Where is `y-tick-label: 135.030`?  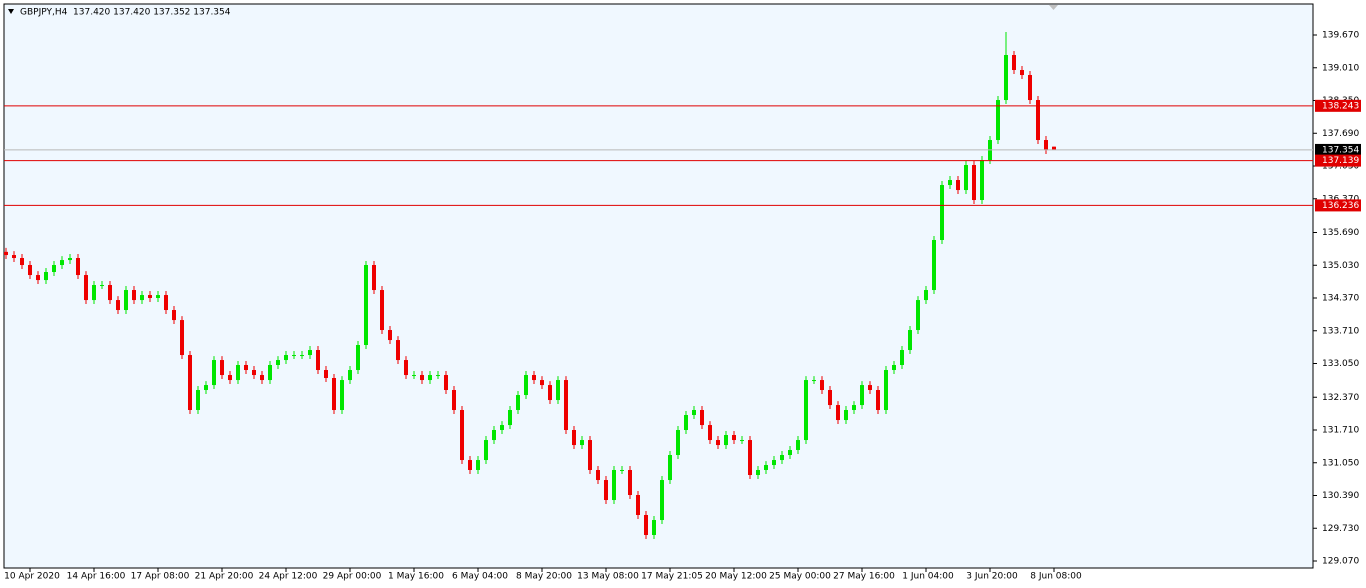 y-tick-label: 135.030 is located at coordinates (1340, 266).